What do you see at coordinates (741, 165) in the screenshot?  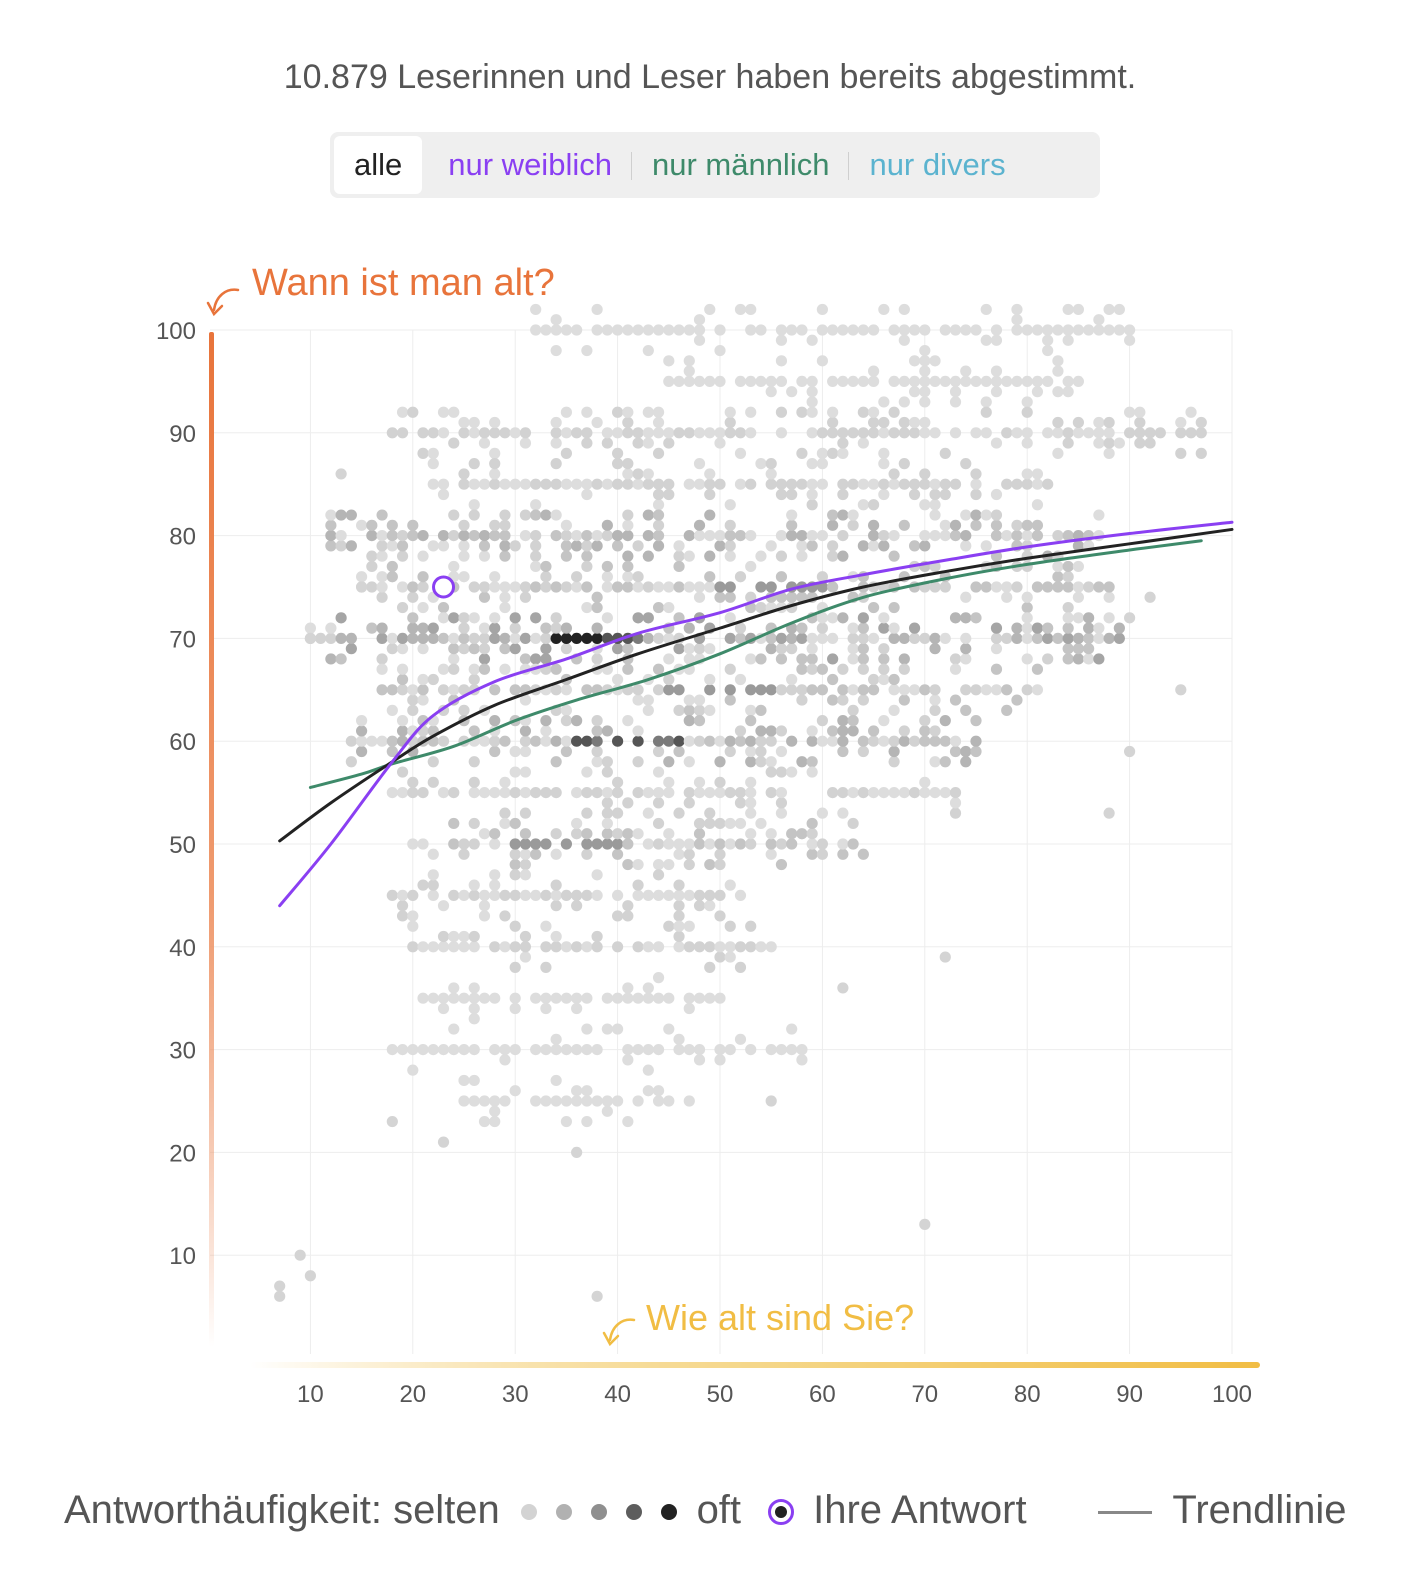 I see `tab-nur-maennlich: nur männlich` at bounding box center [741, 165].